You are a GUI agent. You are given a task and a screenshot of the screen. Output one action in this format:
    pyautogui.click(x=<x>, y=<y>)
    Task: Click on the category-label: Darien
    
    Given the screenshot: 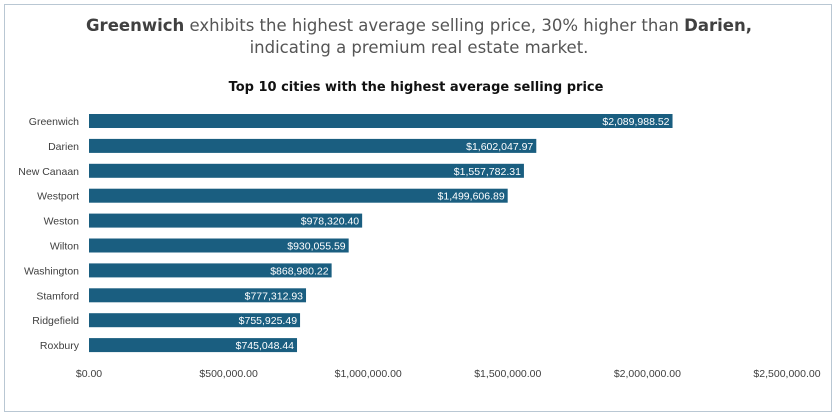 What is the action you would take?
    pyautogui.click(x=63, y=147)
    